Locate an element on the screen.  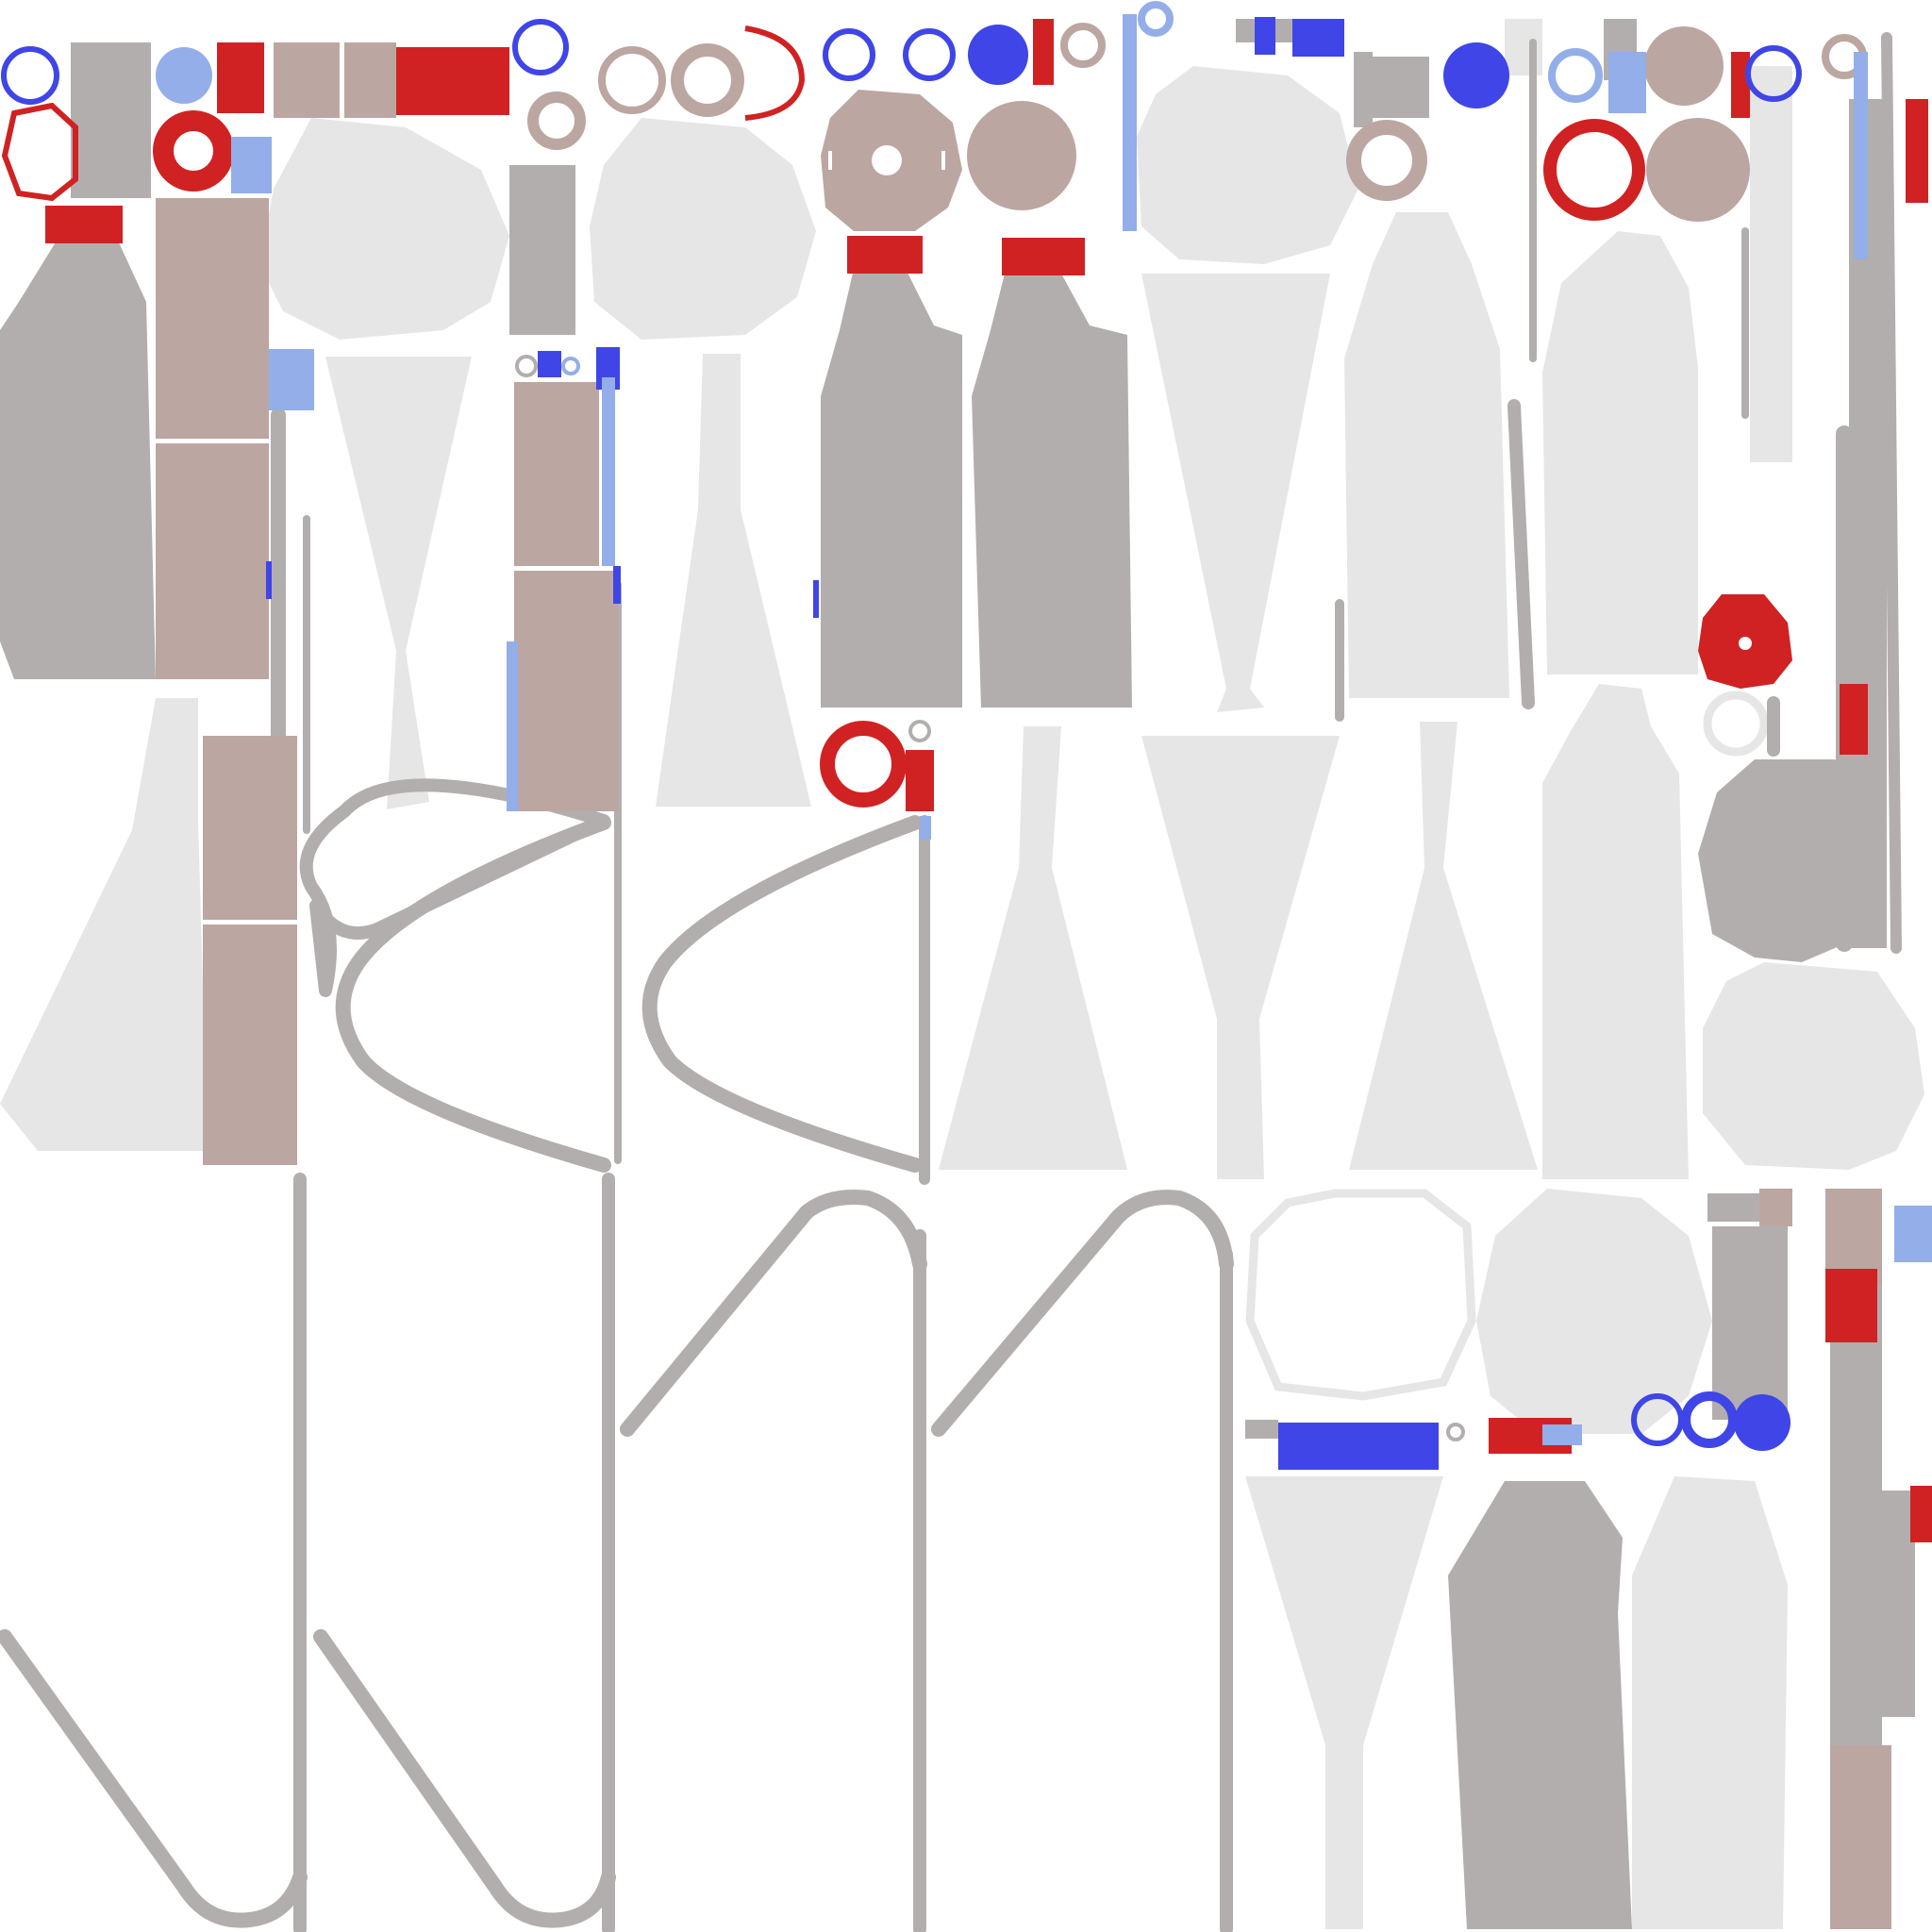
hole-in-taupe-disc is located at coordinates (887, 160).